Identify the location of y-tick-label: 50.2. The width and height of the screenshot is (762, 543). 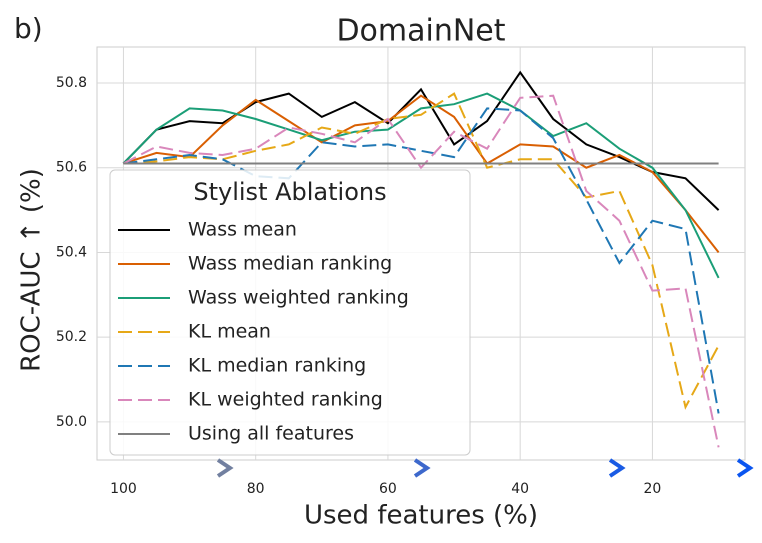
(71, 337).